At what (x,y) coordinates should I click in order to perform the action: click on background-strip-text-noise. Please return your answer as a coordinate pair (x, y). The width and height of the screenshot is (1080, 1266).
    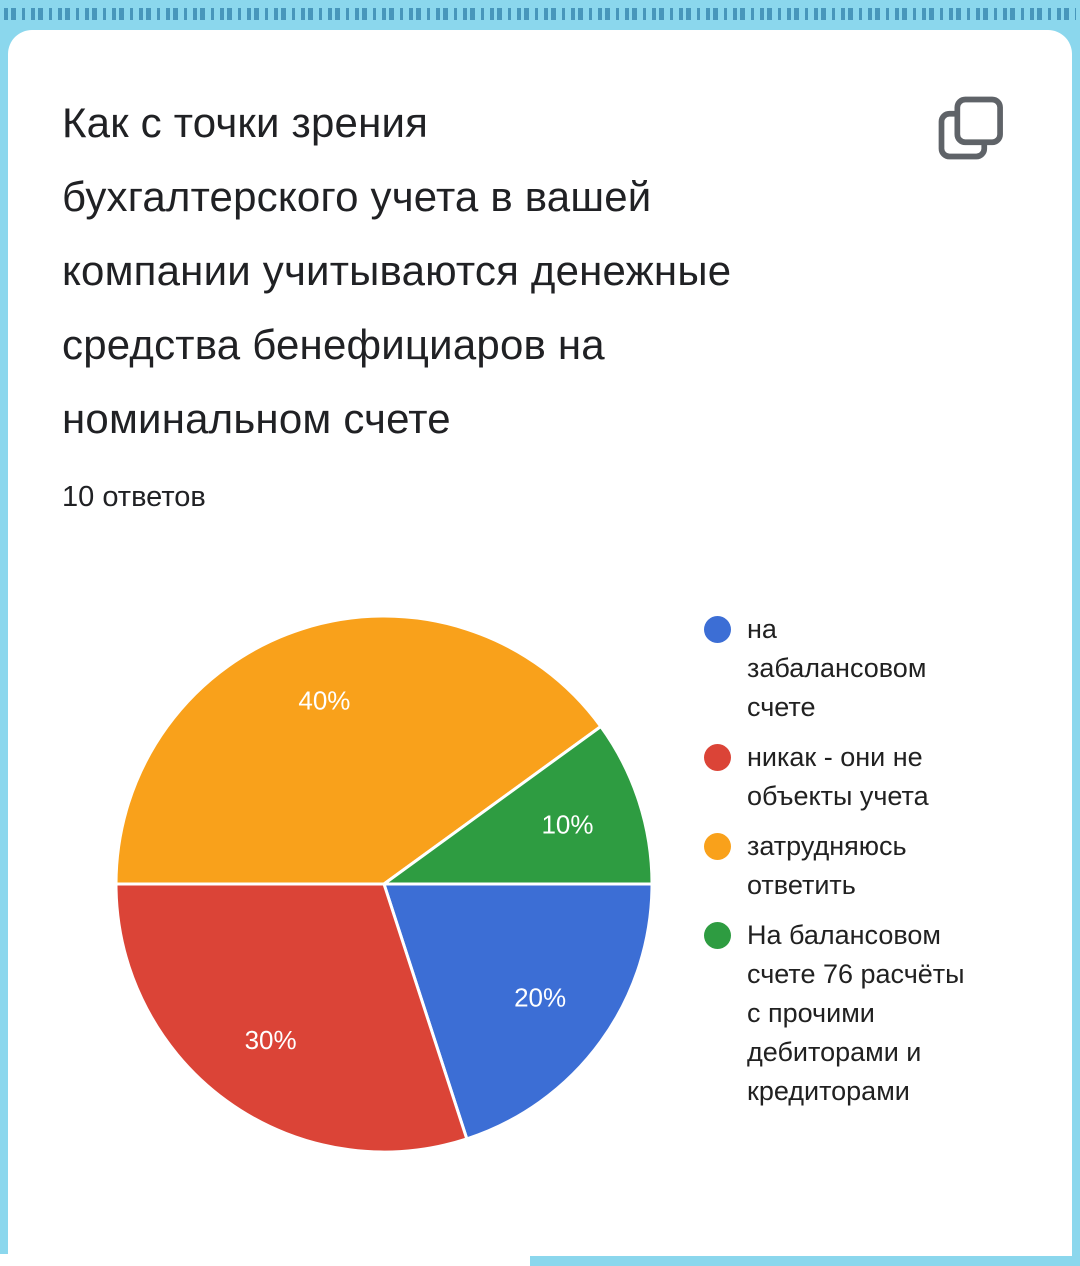
    Looking at the image, I should click on (540, 14).